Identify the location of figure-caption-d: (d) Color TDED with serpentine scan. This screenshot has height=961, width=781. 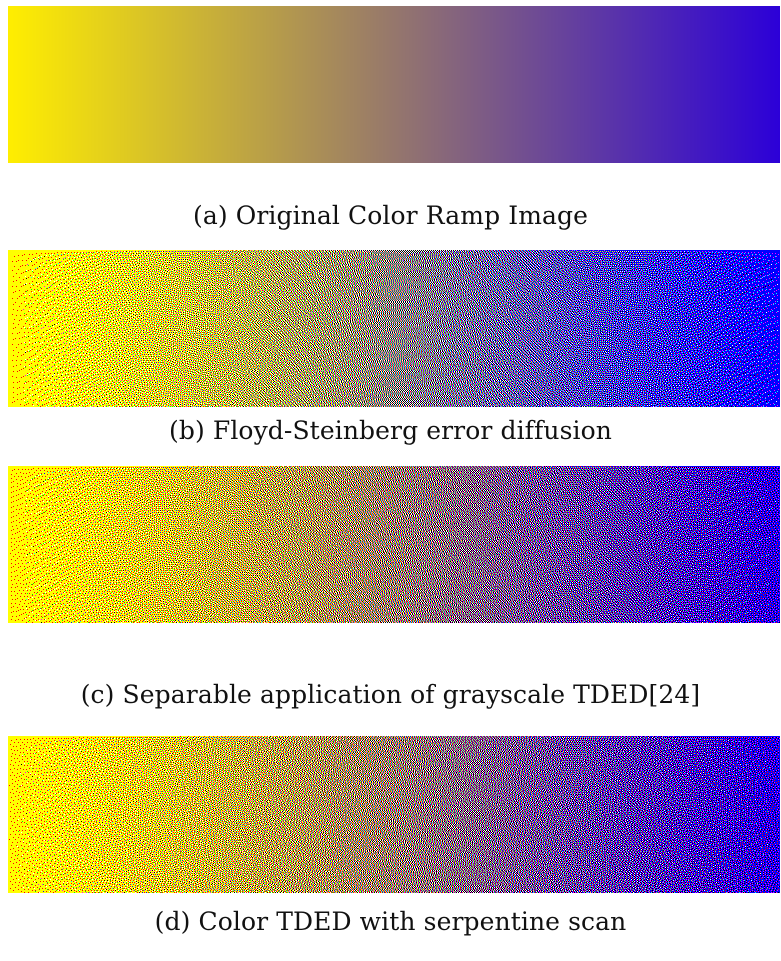
(390, 921).